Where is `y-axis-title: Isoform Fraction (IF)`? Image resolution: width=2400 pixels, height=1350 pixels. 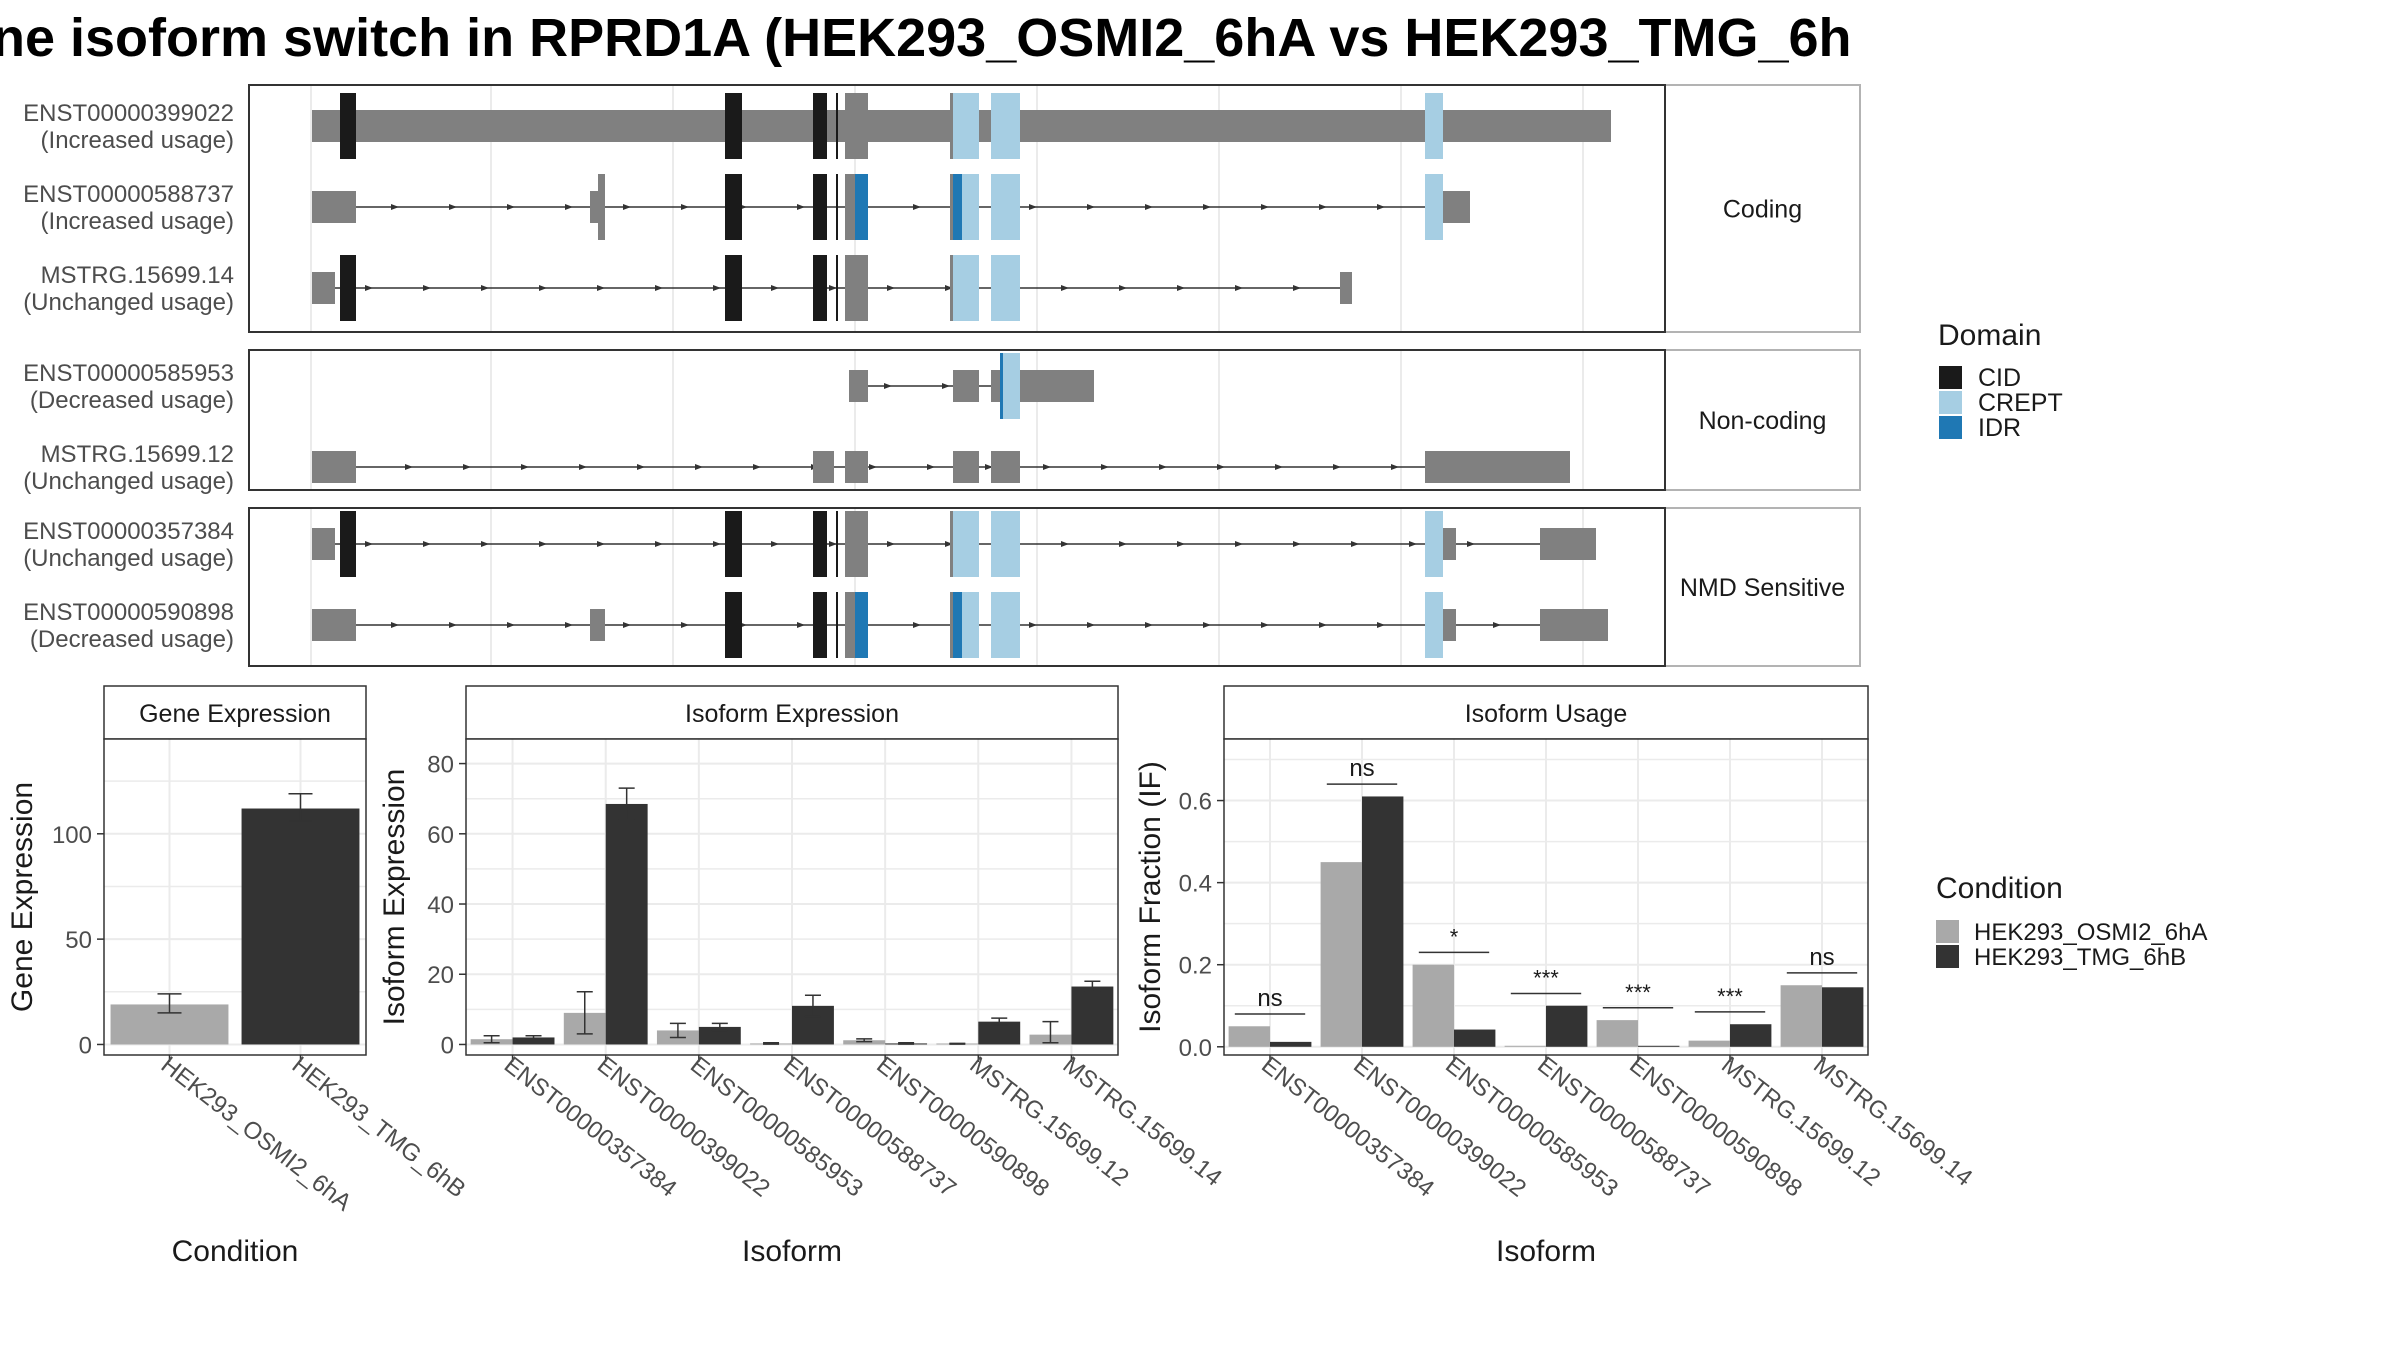
y-axis-title: Isoform Fraction (IF) is located at coordinates (1150, 897).